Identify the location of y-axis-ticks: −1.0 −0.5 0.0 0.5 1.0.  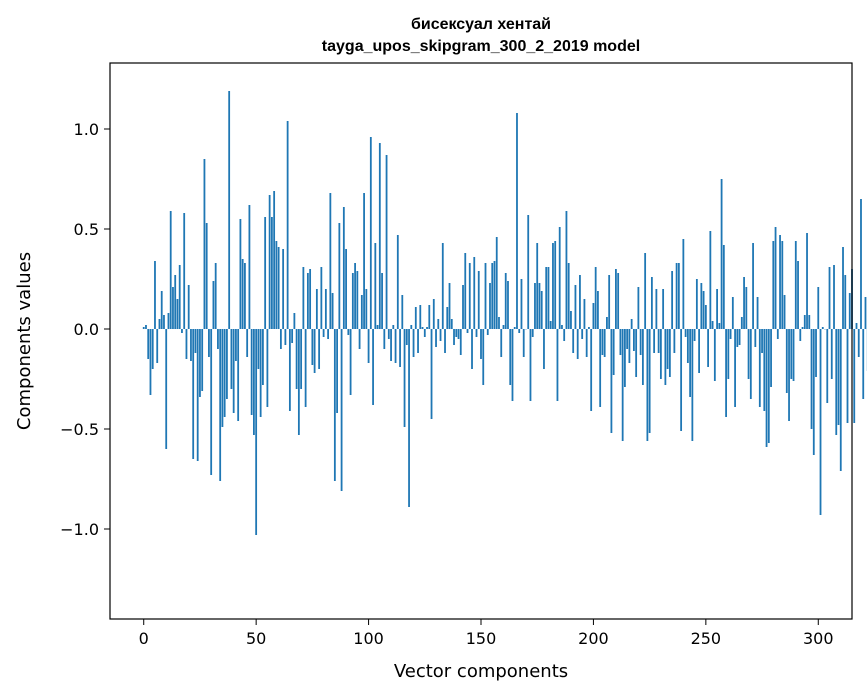
(85, 329).